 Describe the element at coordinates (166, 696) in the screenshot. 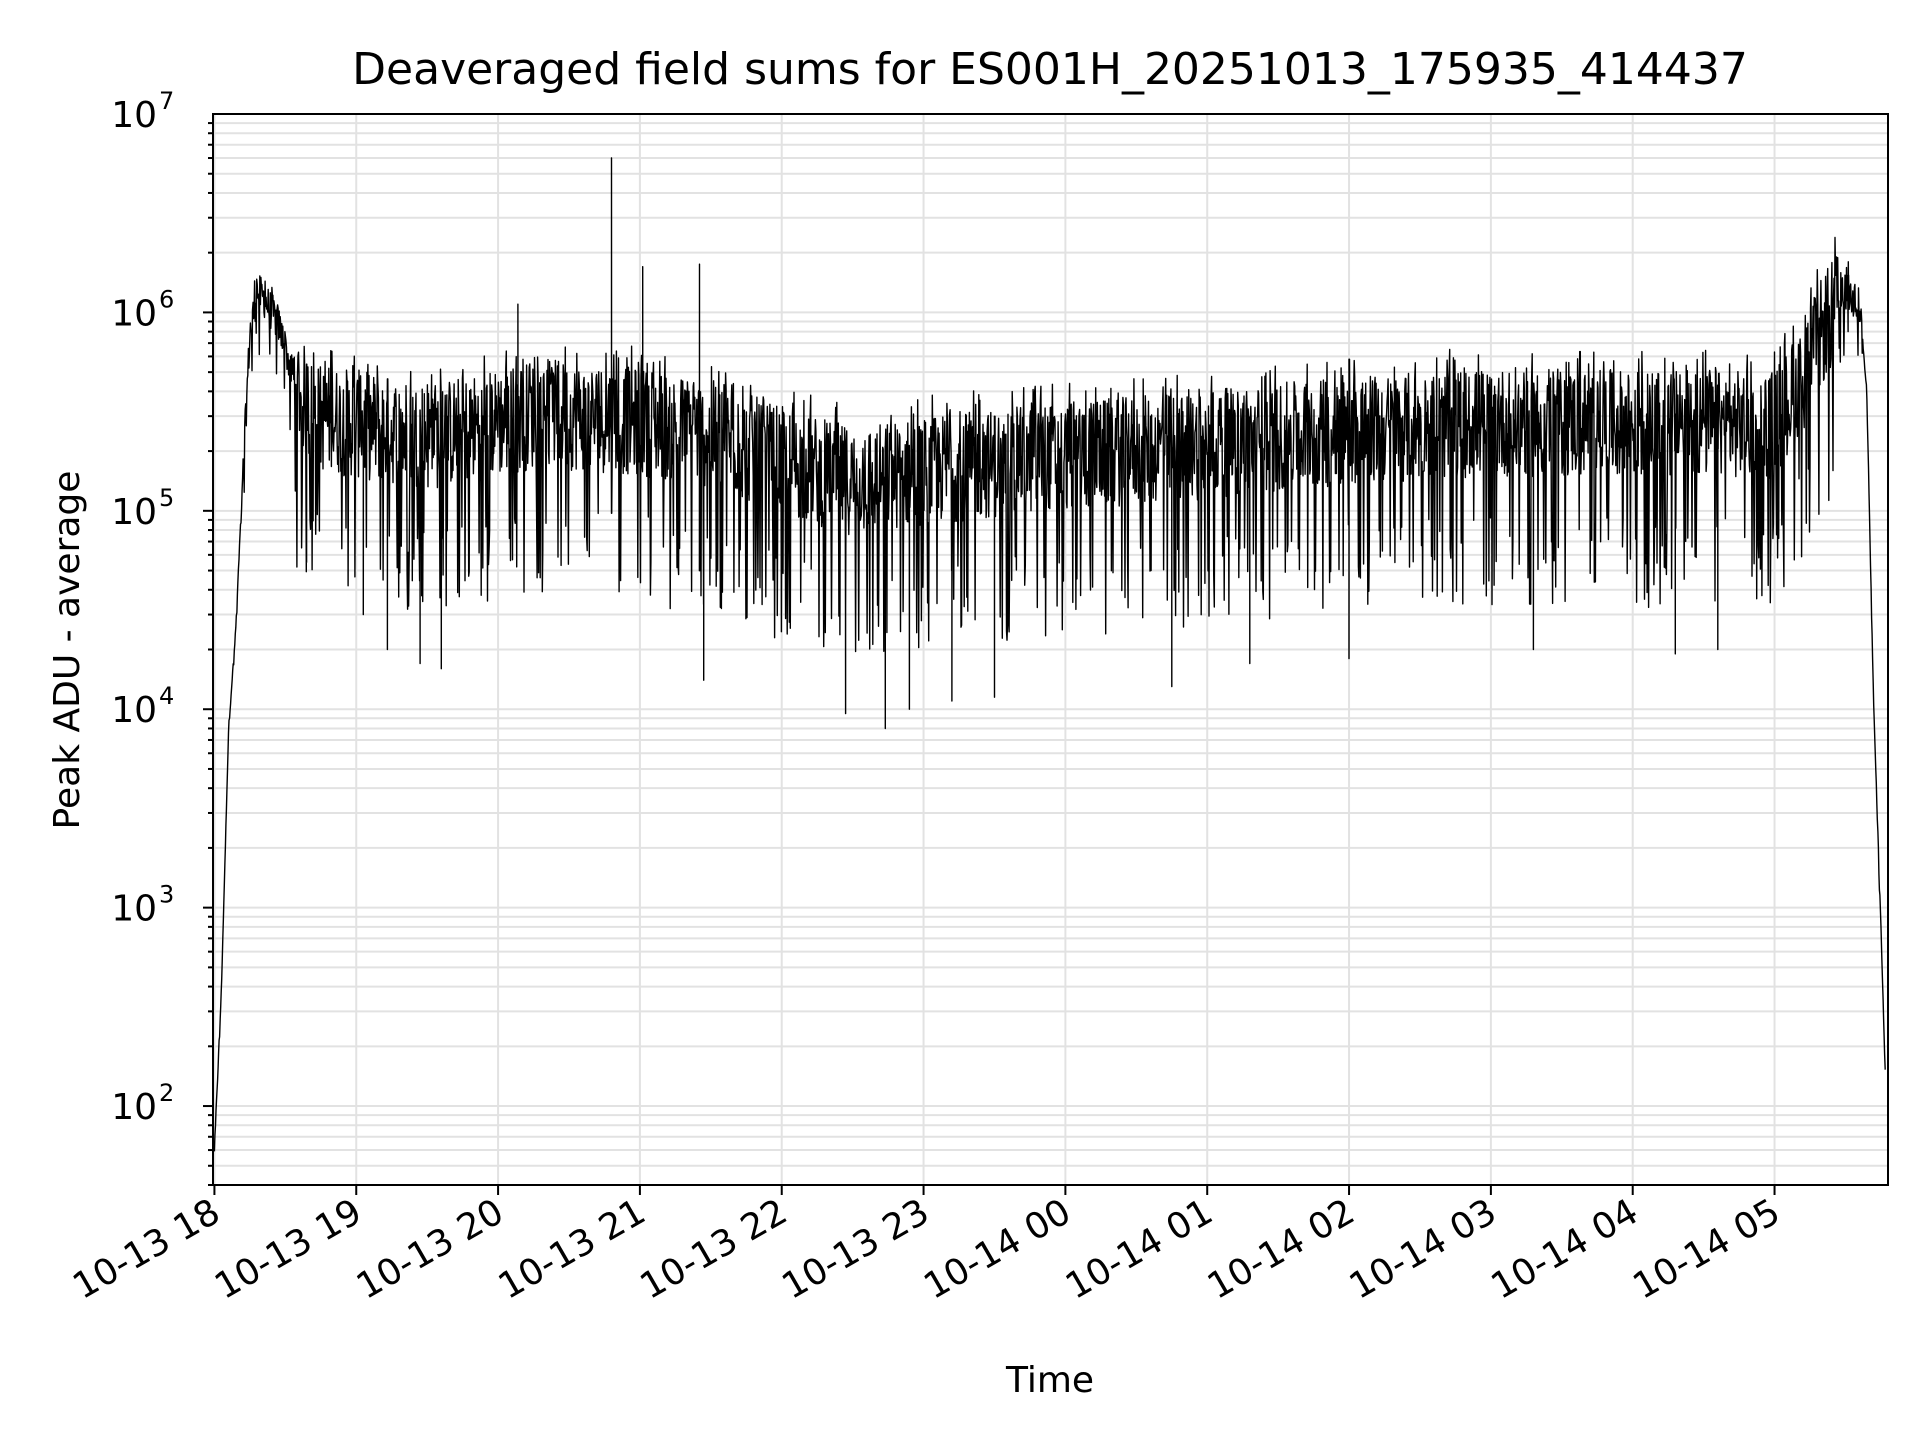

I see `y-tick-exponent: 4` at that location.